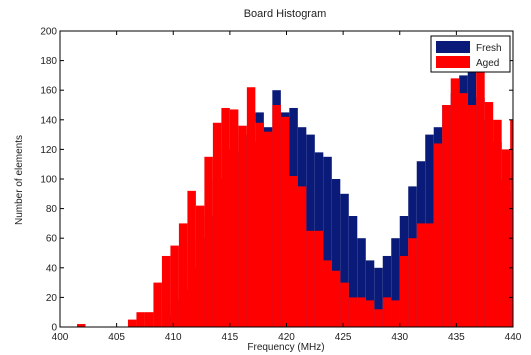 This screenshot has width=531, height=355. I want to click on x-tick-label: 410, so click(173, 337).